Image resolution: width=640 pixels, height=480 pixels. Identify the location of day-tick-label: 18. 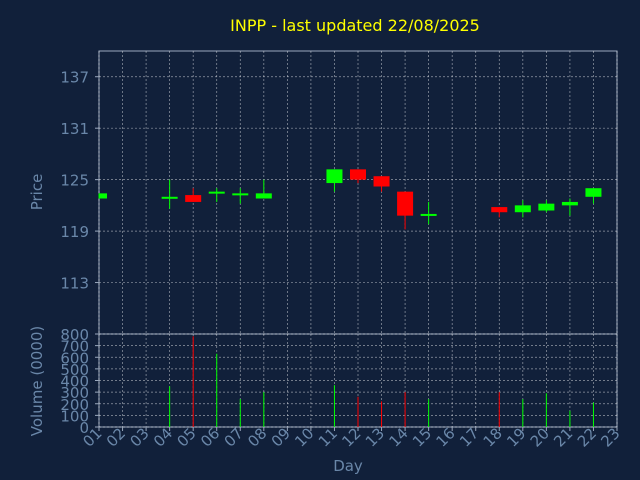
(493, 437).